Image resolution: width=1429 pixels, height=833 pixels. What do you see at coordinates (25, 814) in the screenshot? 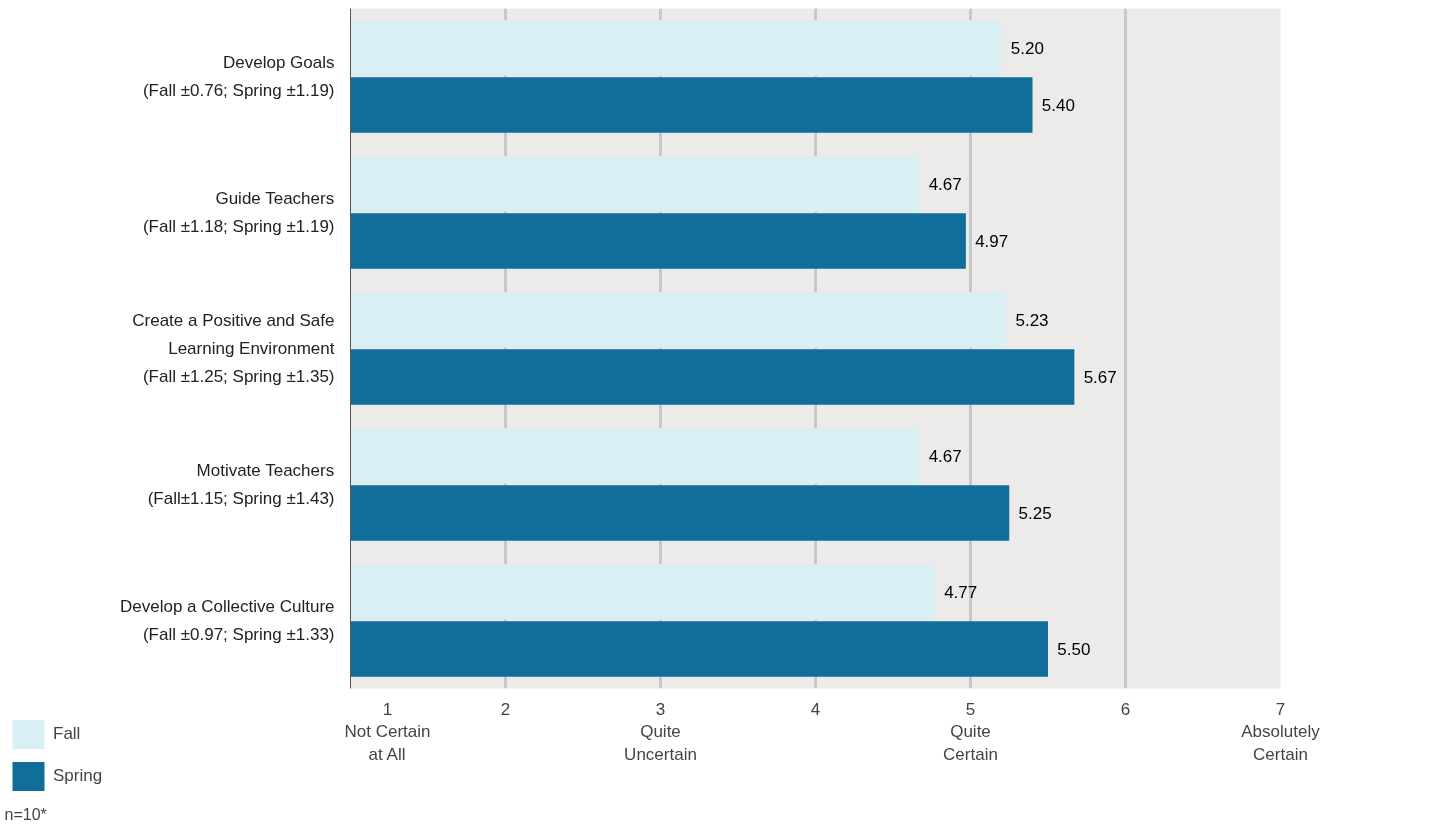
I see `text: n=10*` at bounding box center [25, 814].